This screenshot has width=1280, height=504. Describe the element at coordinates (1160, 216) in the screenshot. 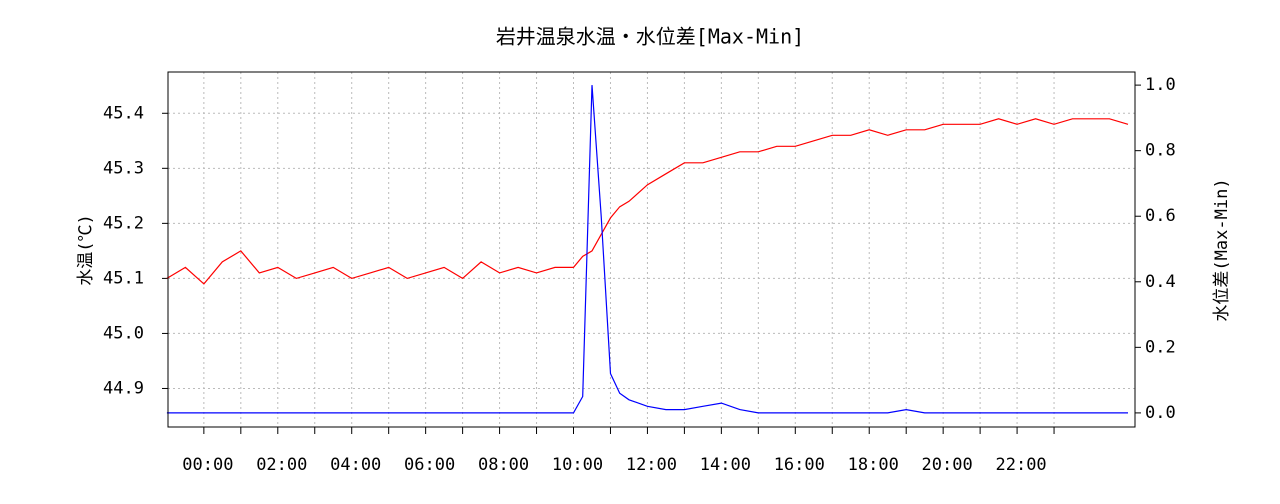

I see `y2-tick-label: 0.6` at that location.